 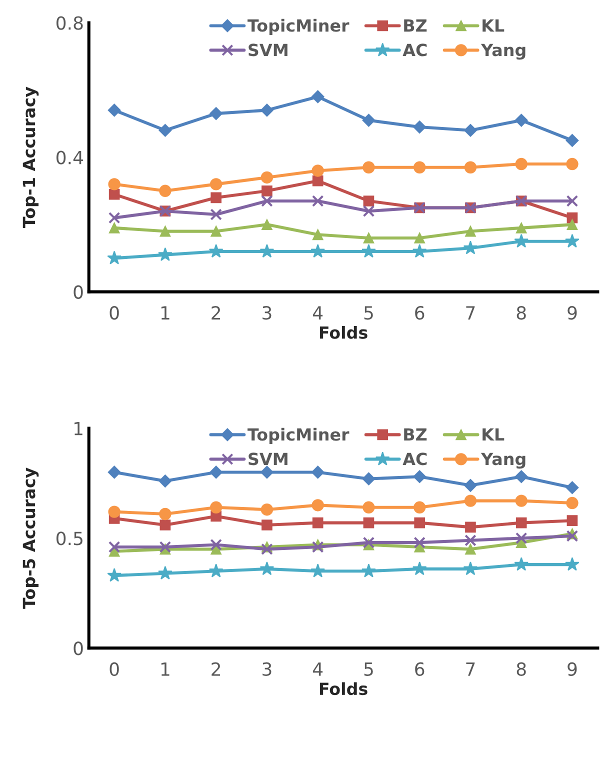 I want to click on y-tick-label: 0.8, so click(x=69, y=23).